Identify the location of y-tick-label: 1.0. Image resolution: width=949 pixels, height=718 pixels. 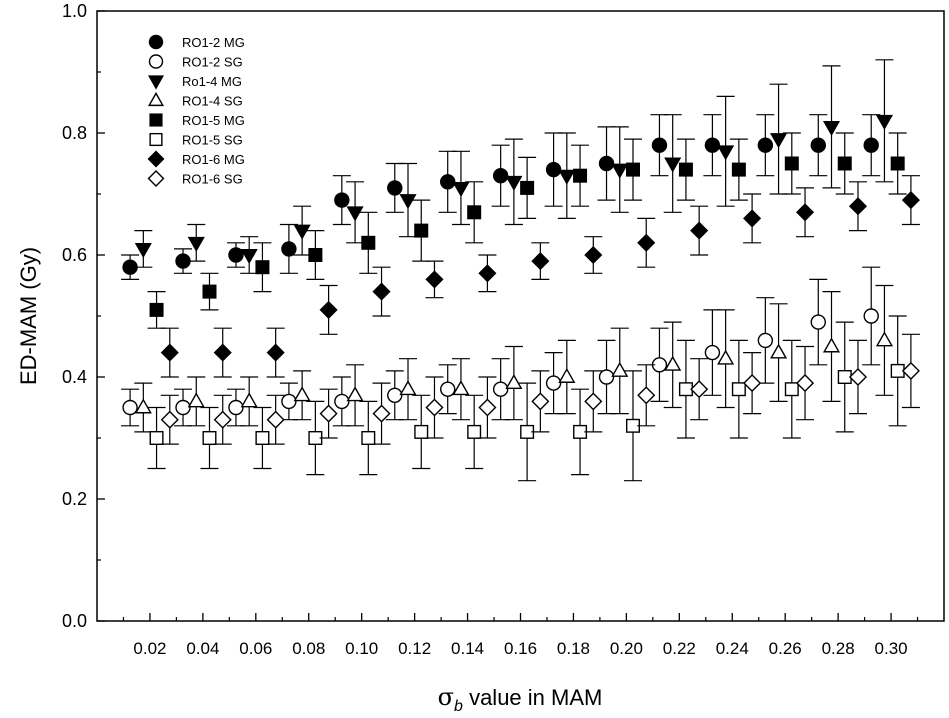
(74, 11).